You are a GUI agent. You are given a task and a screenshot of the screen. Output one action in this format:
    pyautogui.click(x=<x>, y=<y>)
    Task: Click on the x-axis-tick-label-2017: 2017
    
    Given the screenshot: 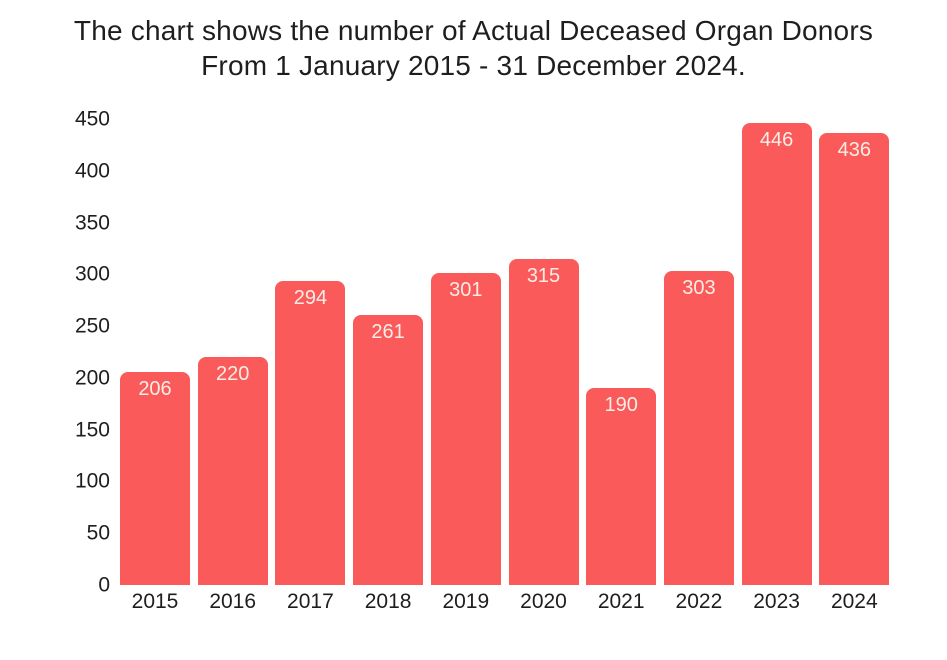 What is the action you would take?
    pyautogui.click(x=310, y=601)
    